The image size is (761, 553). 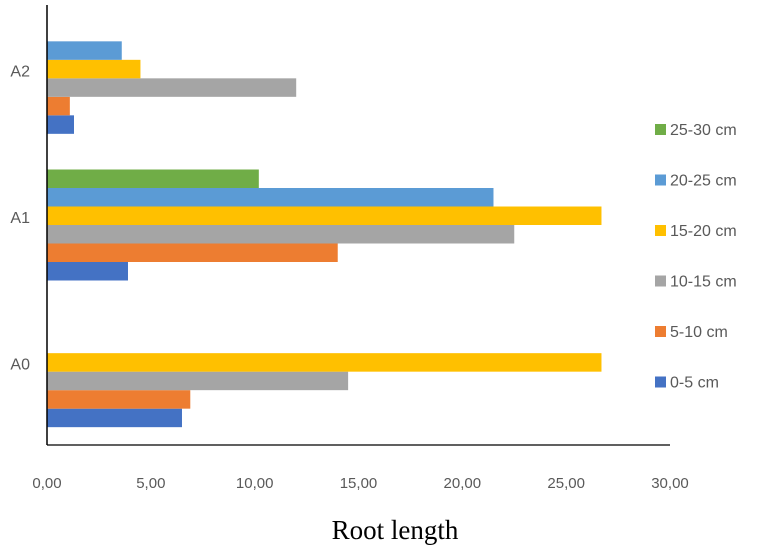 I want to click on legend-label: 5-10 cm, so click(x=699, y=332).